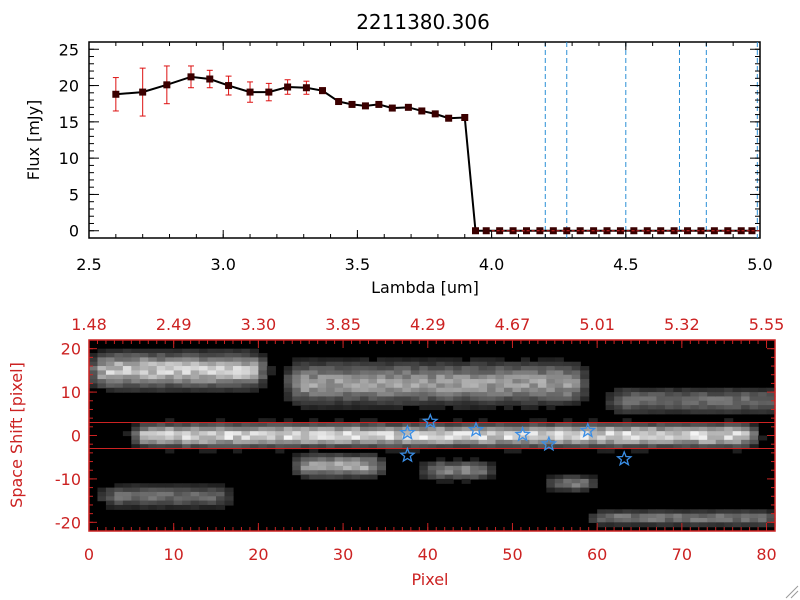 The width and height of the screenshot is (800, 600). What do you see at coordinates (549, 443) in the screenshot?
I see `star-marker` at bounding box center [549, 443].